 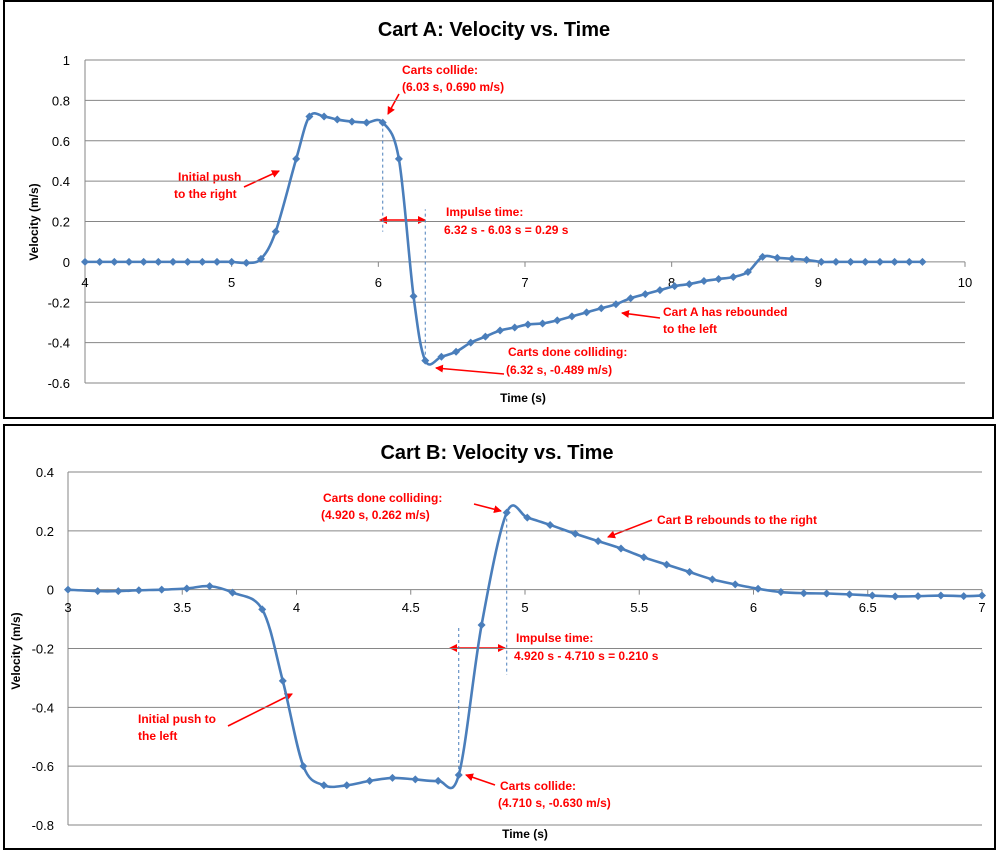 What do you see at coordinates (470, 369) in the screenshot?
I see `cart-a-done-arrow` at bounding box center [470, 369].